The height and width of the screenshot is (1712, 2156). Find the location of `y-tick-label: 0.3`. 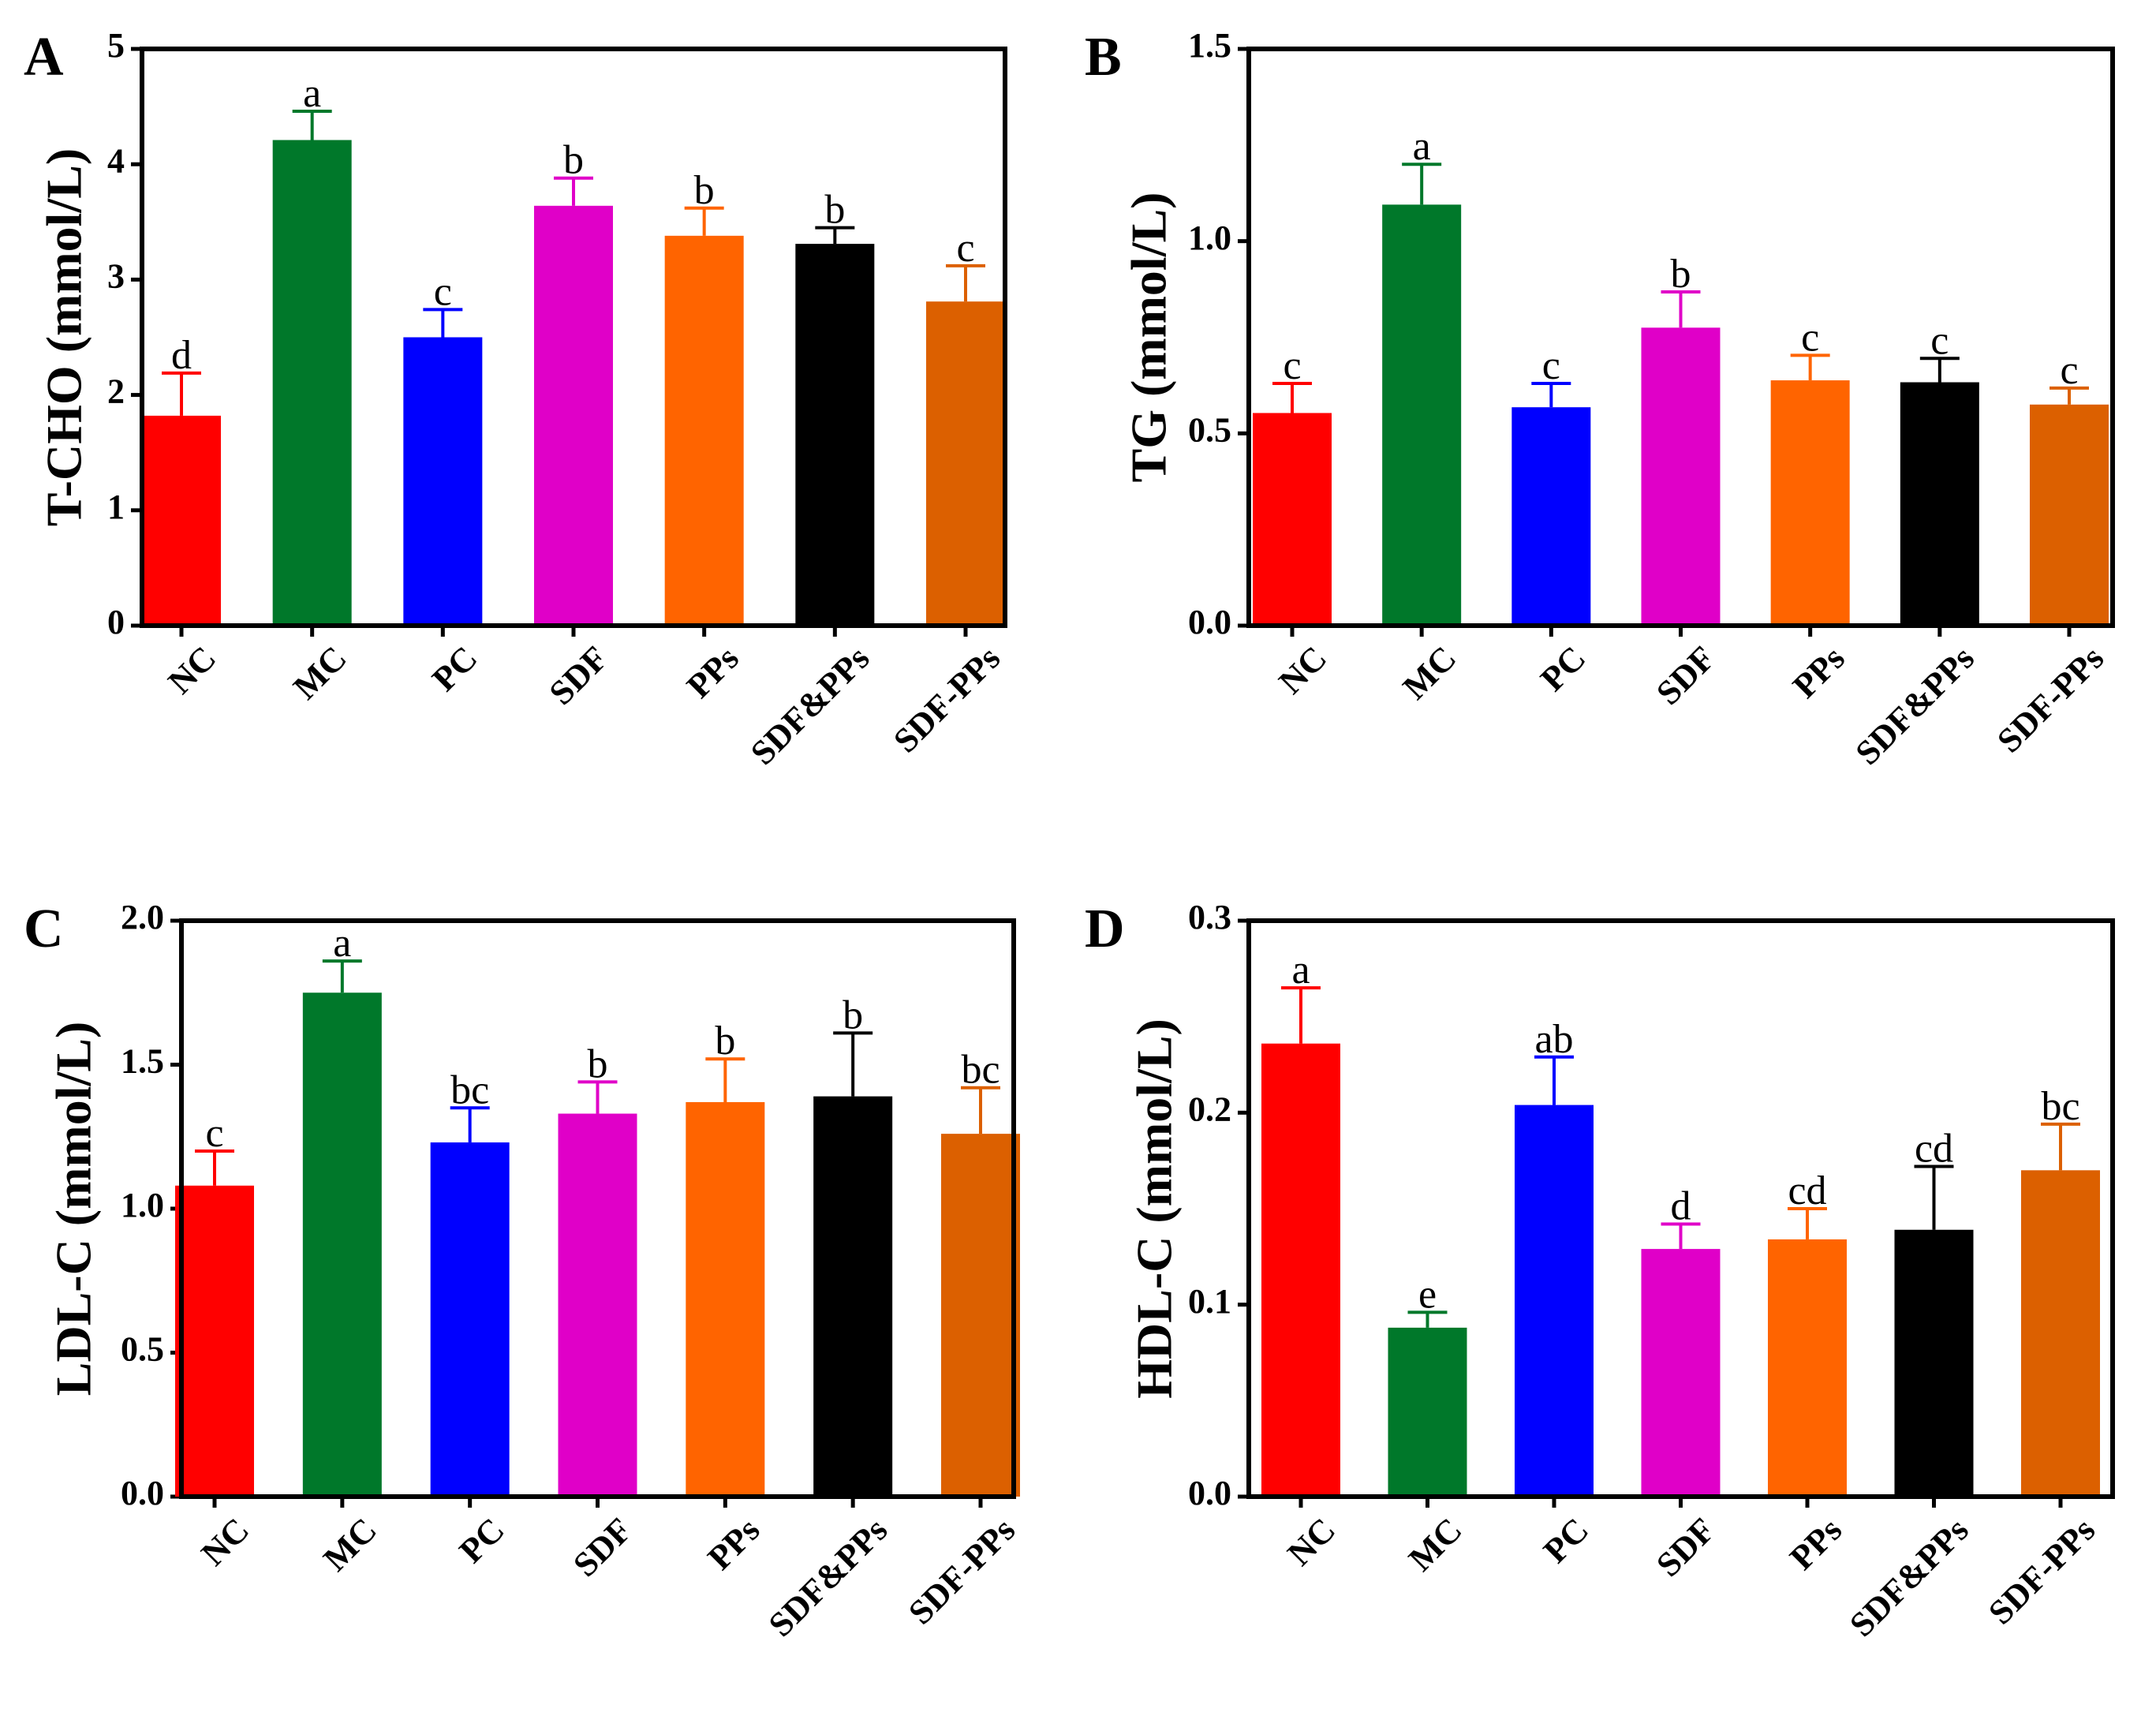

y-tick-label: 0.3 is located at coordinates (1209, 917).